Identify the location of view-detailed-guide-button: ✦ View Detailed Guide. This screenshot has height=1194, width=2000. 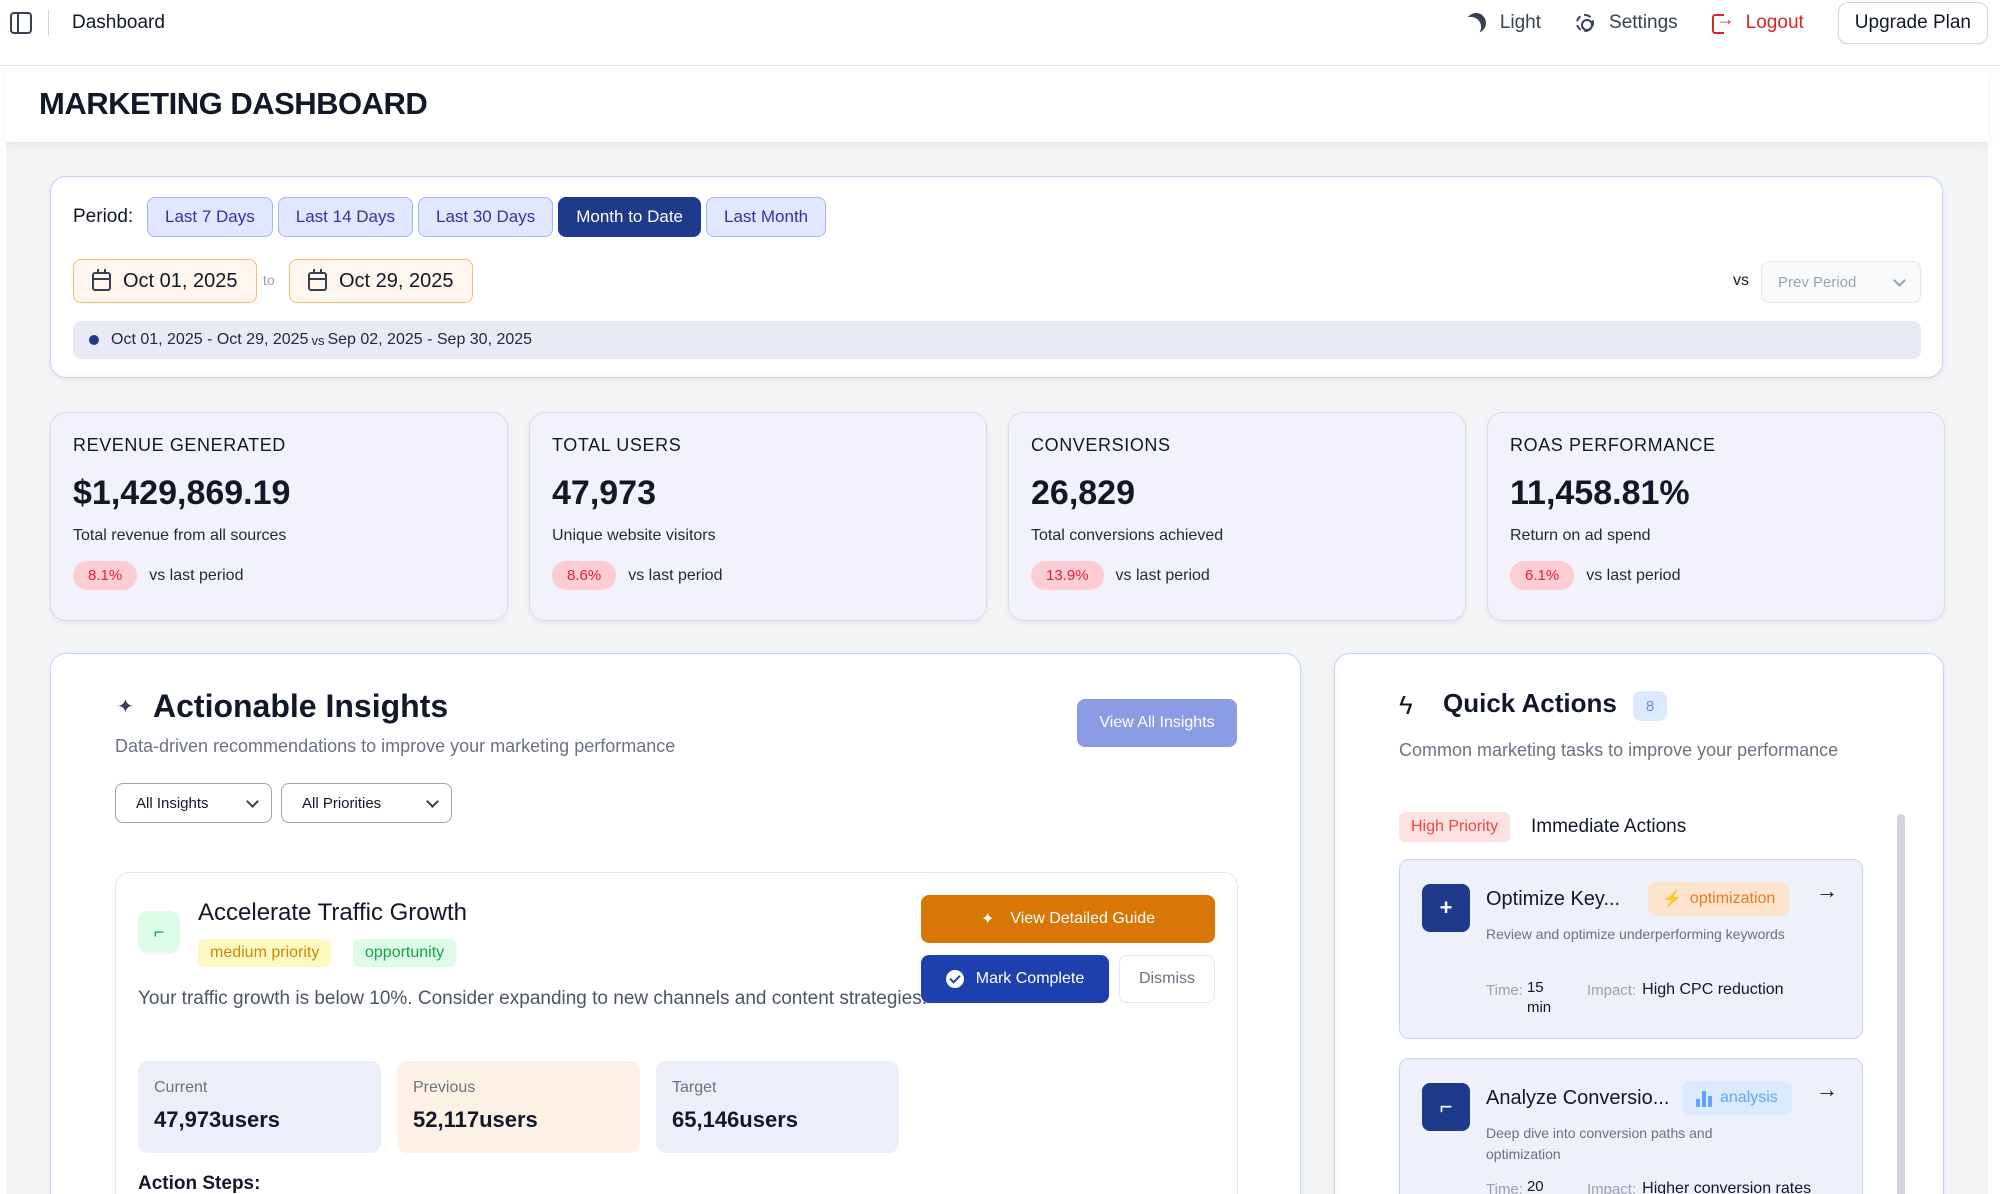
(1068, 919).